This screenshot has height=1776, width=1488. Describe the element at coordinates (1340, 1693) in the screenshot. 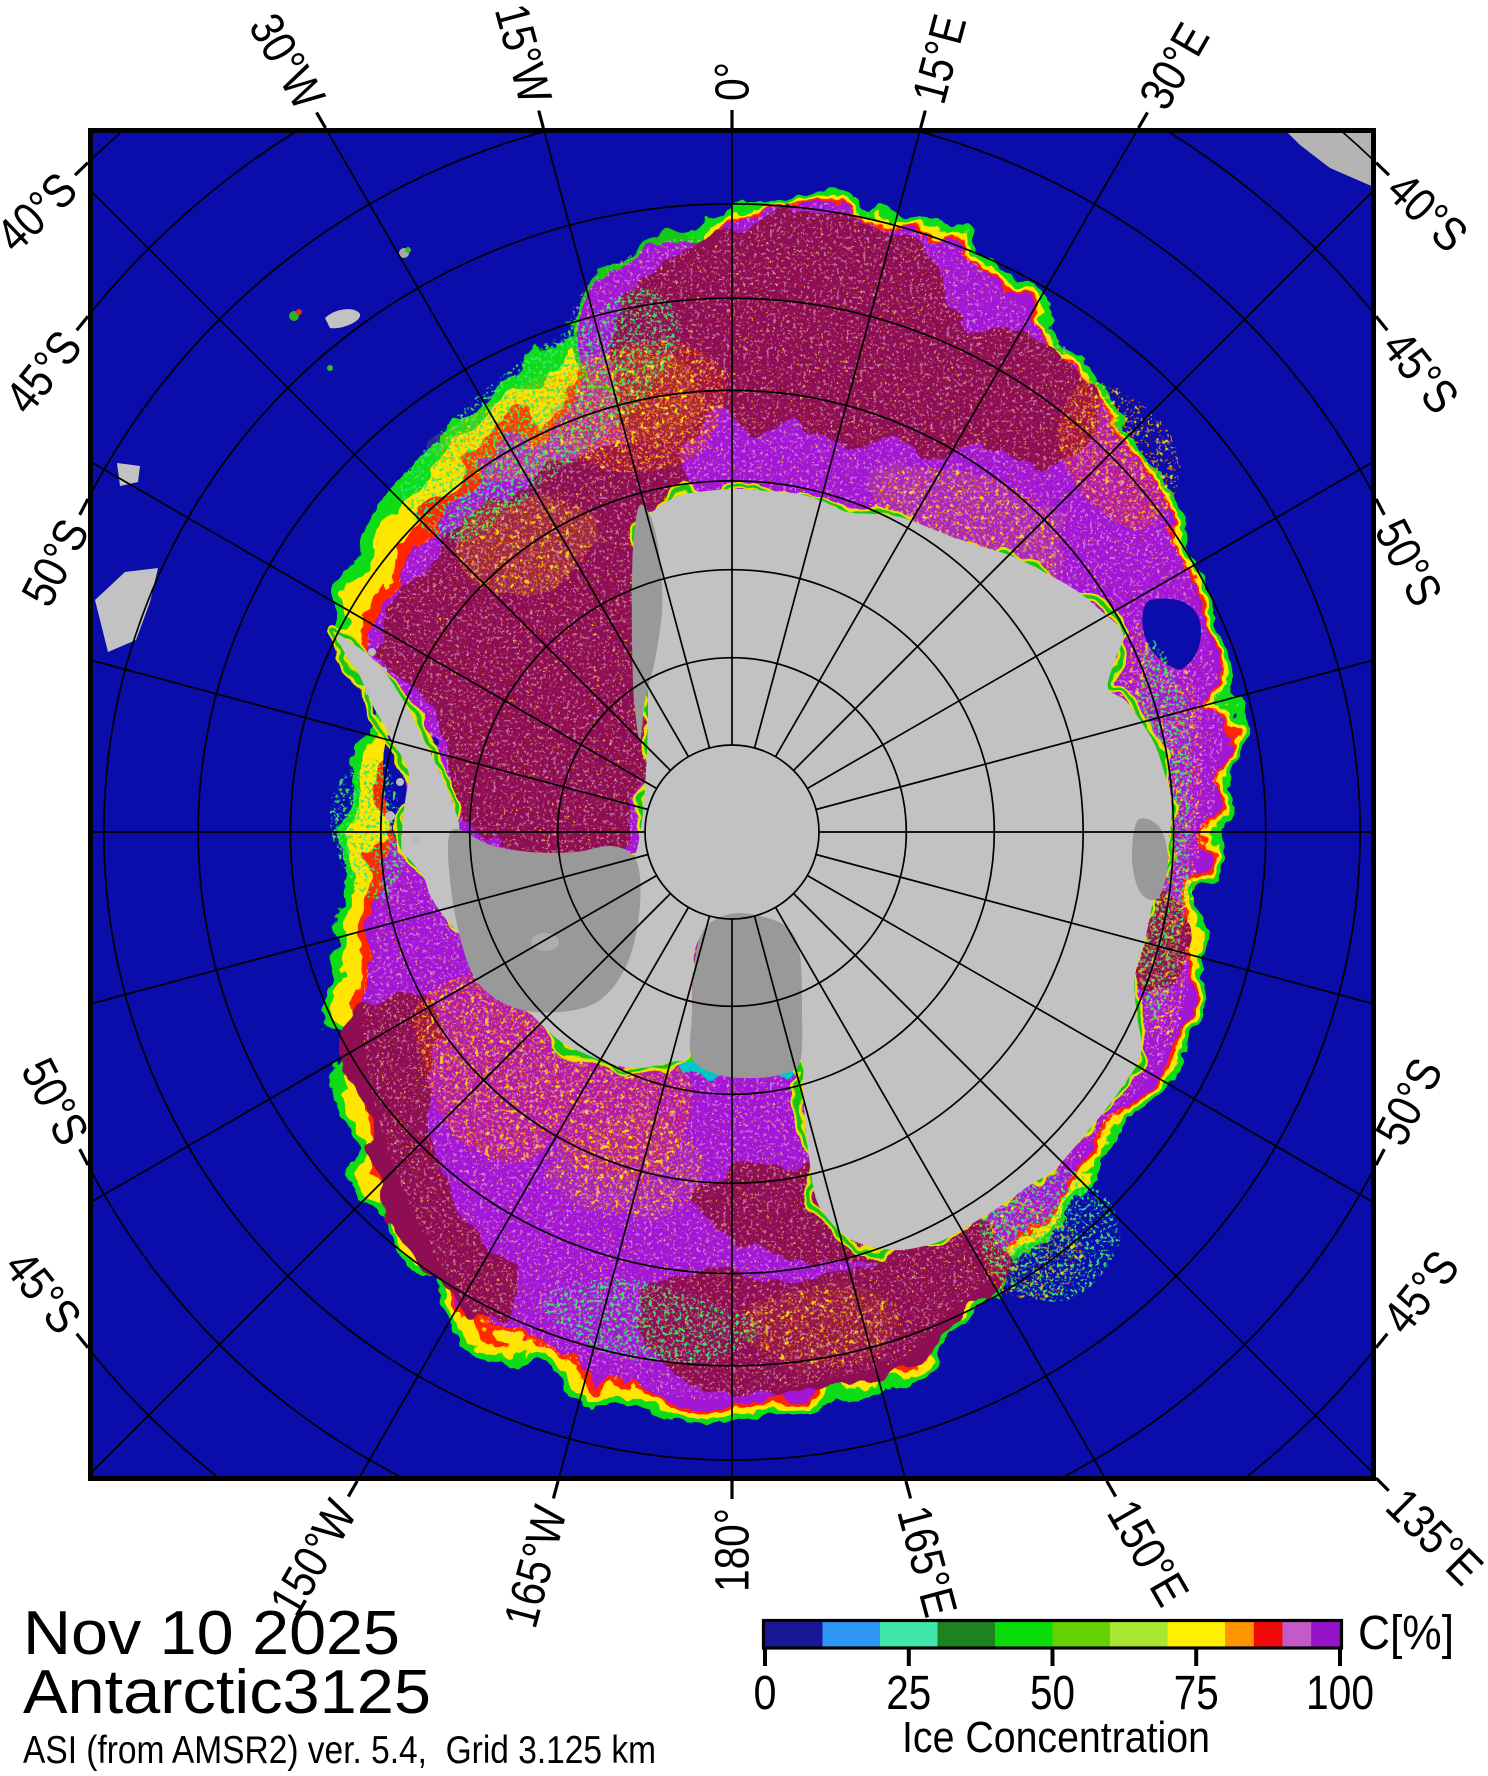

I see `svg-text: 100` at that location.